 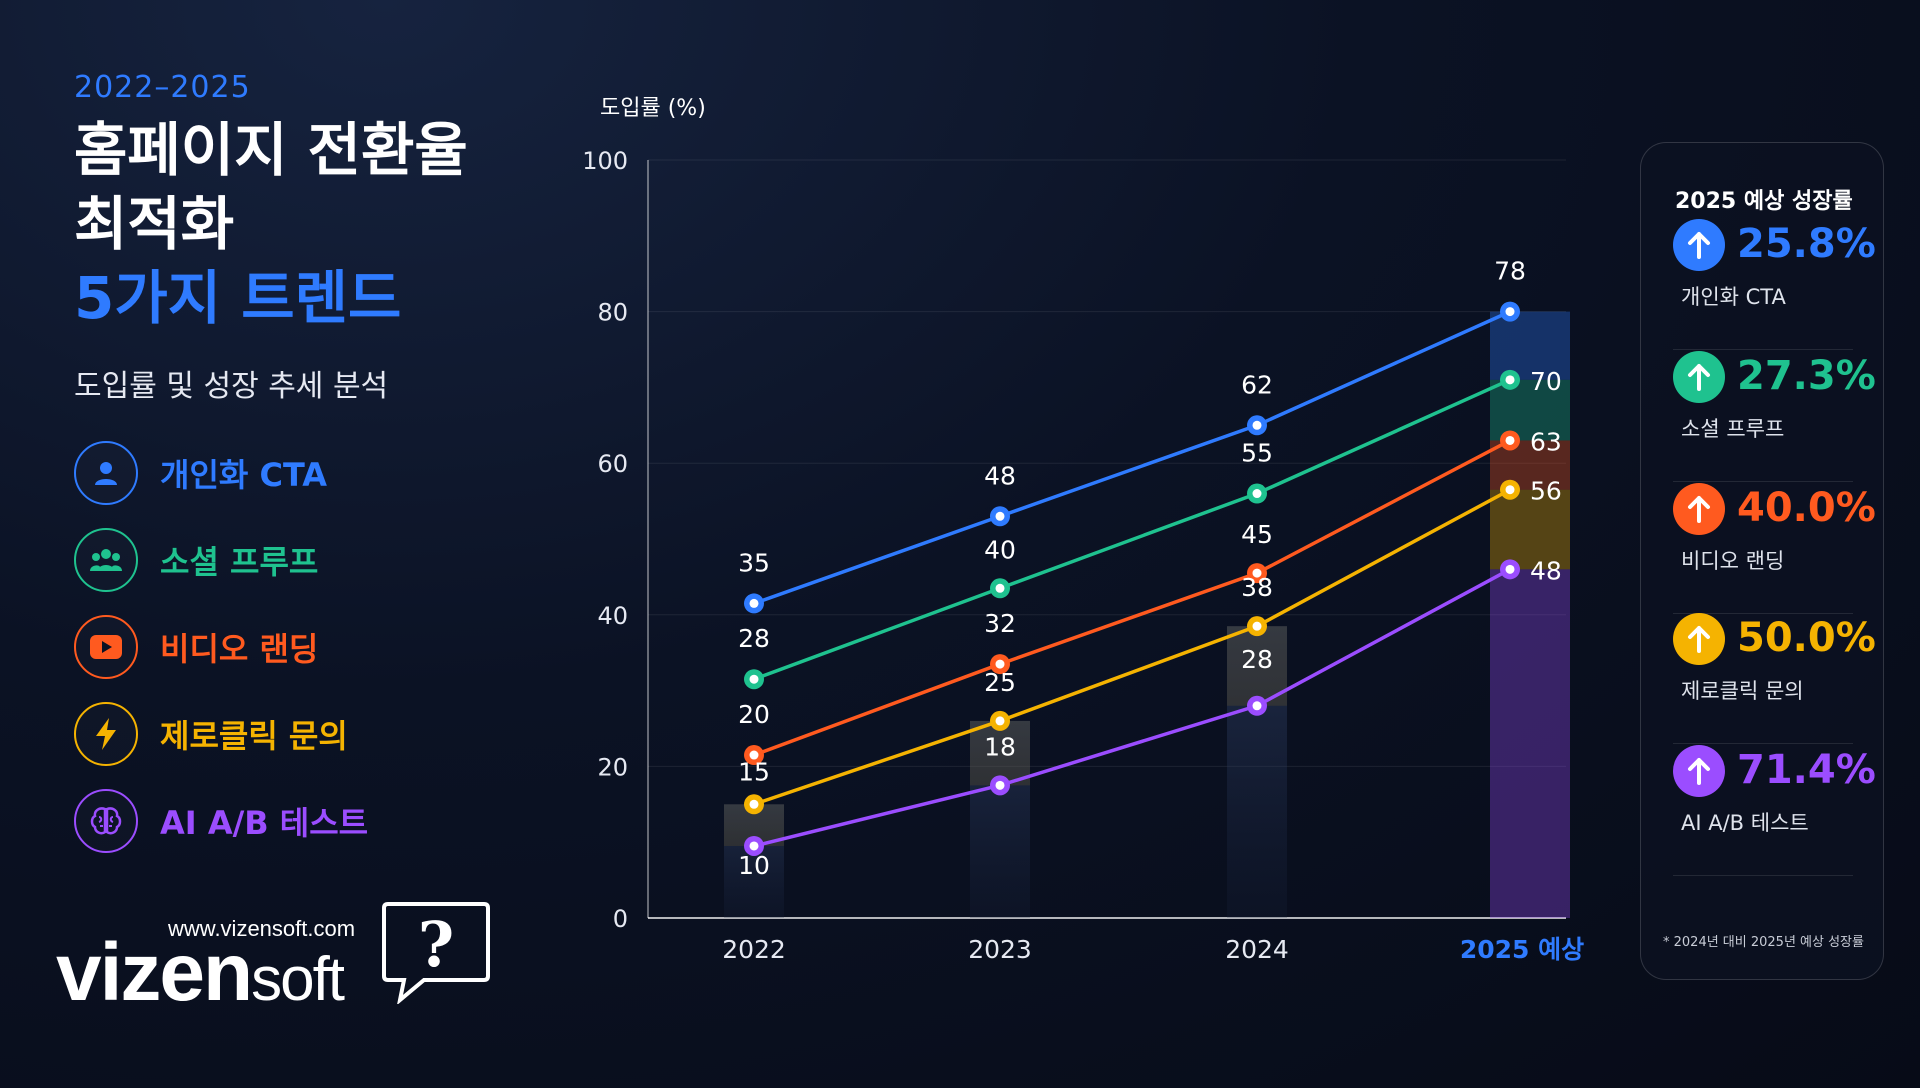 I want to click on play-icon, so click(x=106, y=647).